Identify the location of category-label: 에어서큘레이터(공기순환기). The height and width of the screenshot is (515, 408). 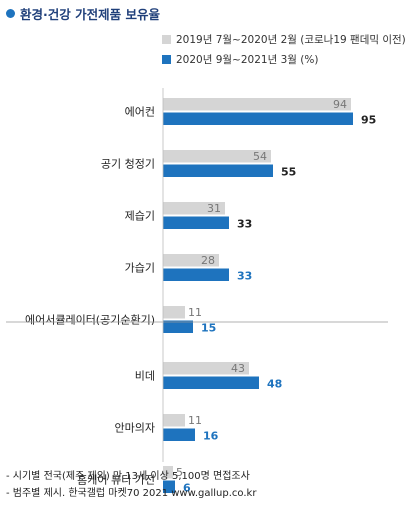
(90, 320).